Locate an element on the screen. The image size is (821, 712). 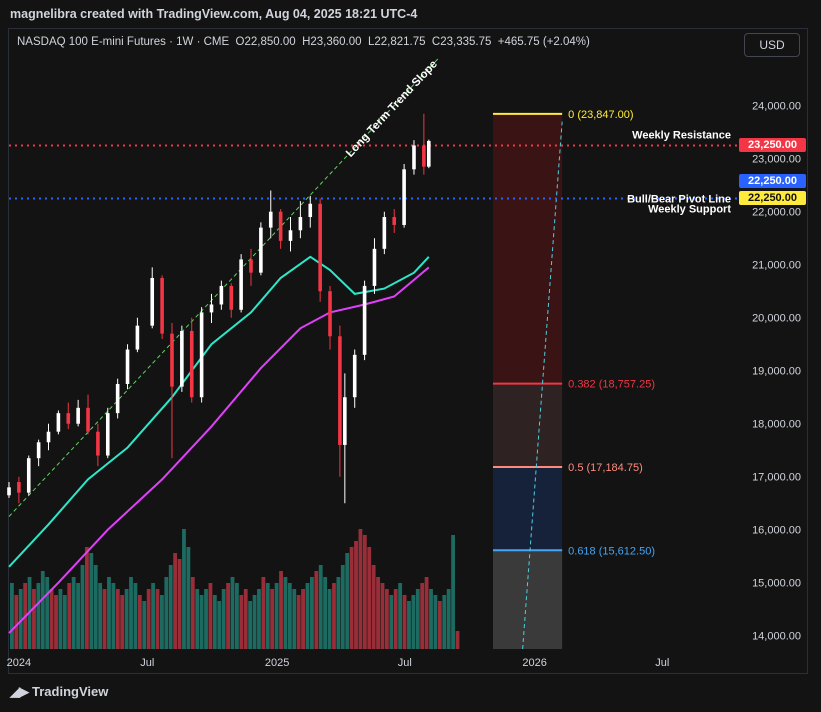
open-label: O is located at coordinates (240, 42).